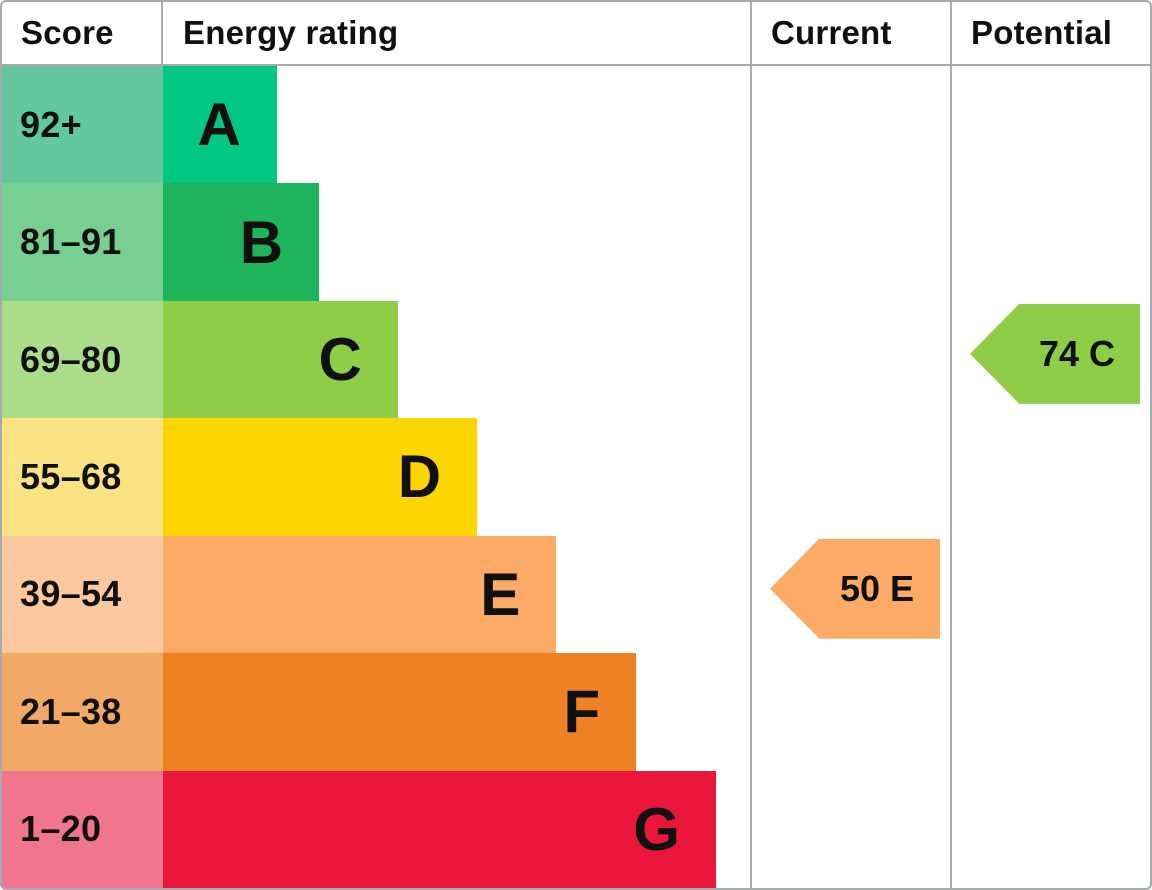 This screenshot has height=890, width=1152. I want to click on bar-cell: G, so click(456, 829).